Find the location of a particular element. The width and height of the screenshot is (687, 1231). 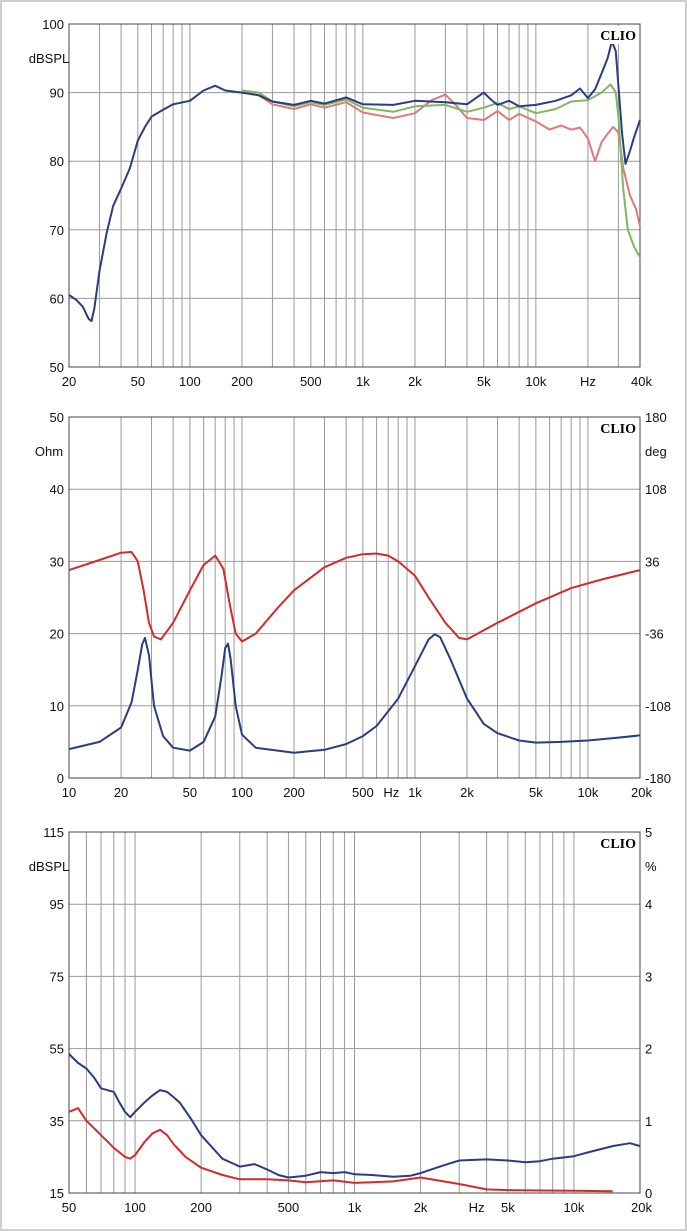

y2-tick-label: 1 is located at coordinates (648, 1121).